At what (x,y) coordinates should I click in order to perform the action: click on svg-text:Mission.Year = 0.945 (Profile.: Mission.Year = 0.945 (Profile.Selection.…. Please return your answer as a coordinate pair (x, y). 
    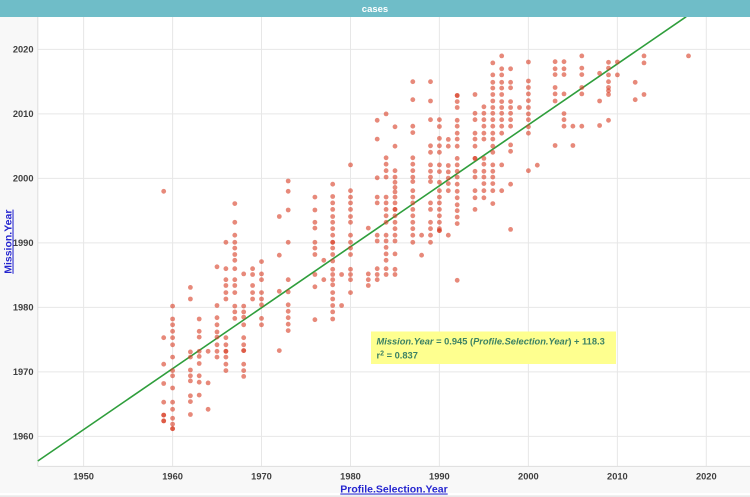
    Looking at the image, I should click on (491, 342).